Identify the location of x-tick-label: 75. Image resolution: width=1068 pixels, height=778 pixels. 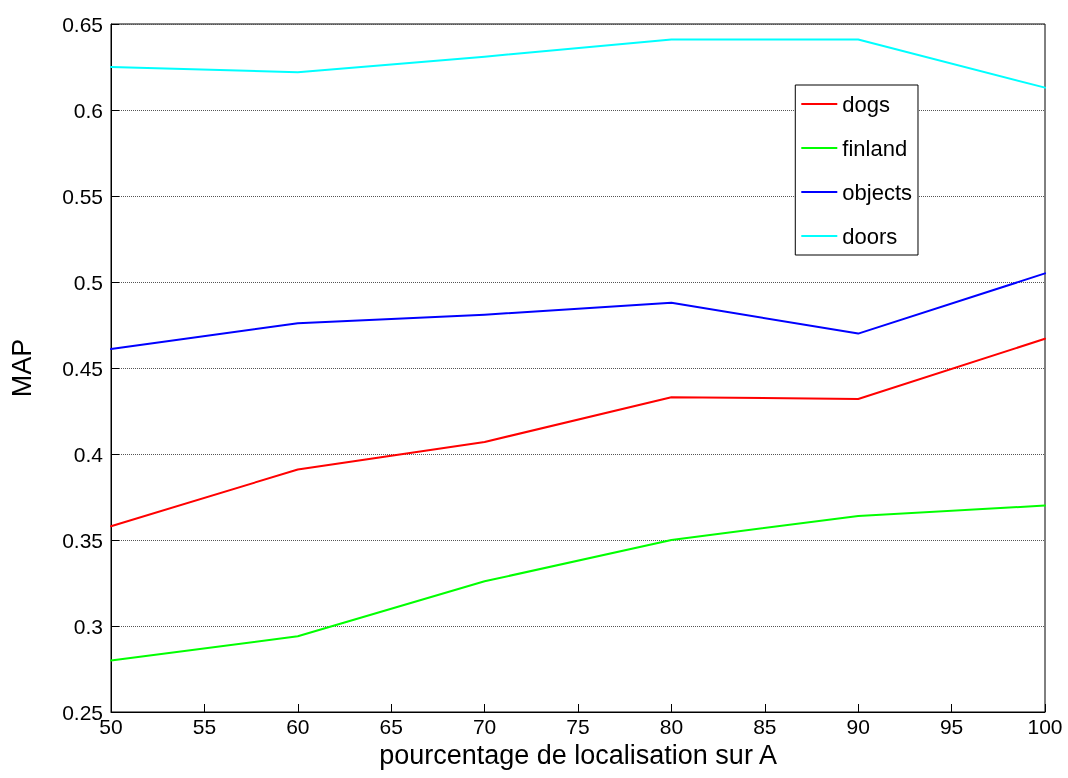
(578, 726).